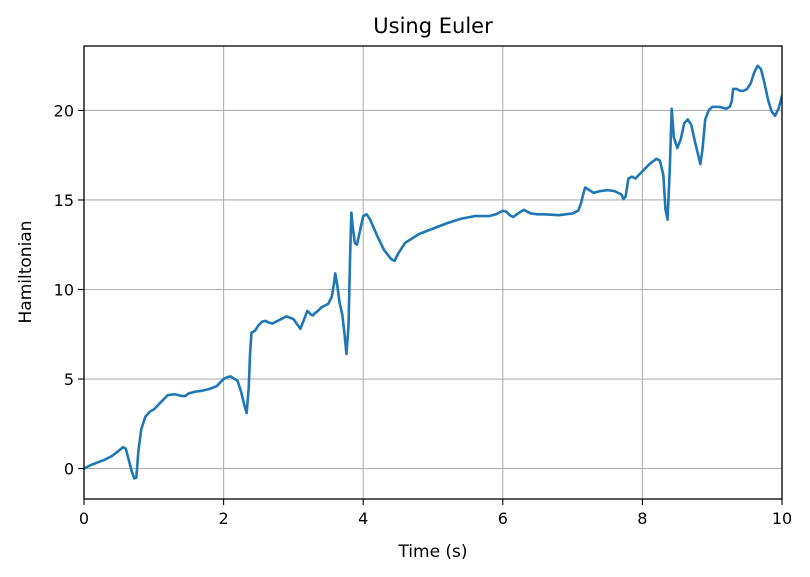 The height and width of the screenshot is (577, 810). I want to click on x-tick-label: 8, so click(642, 518).